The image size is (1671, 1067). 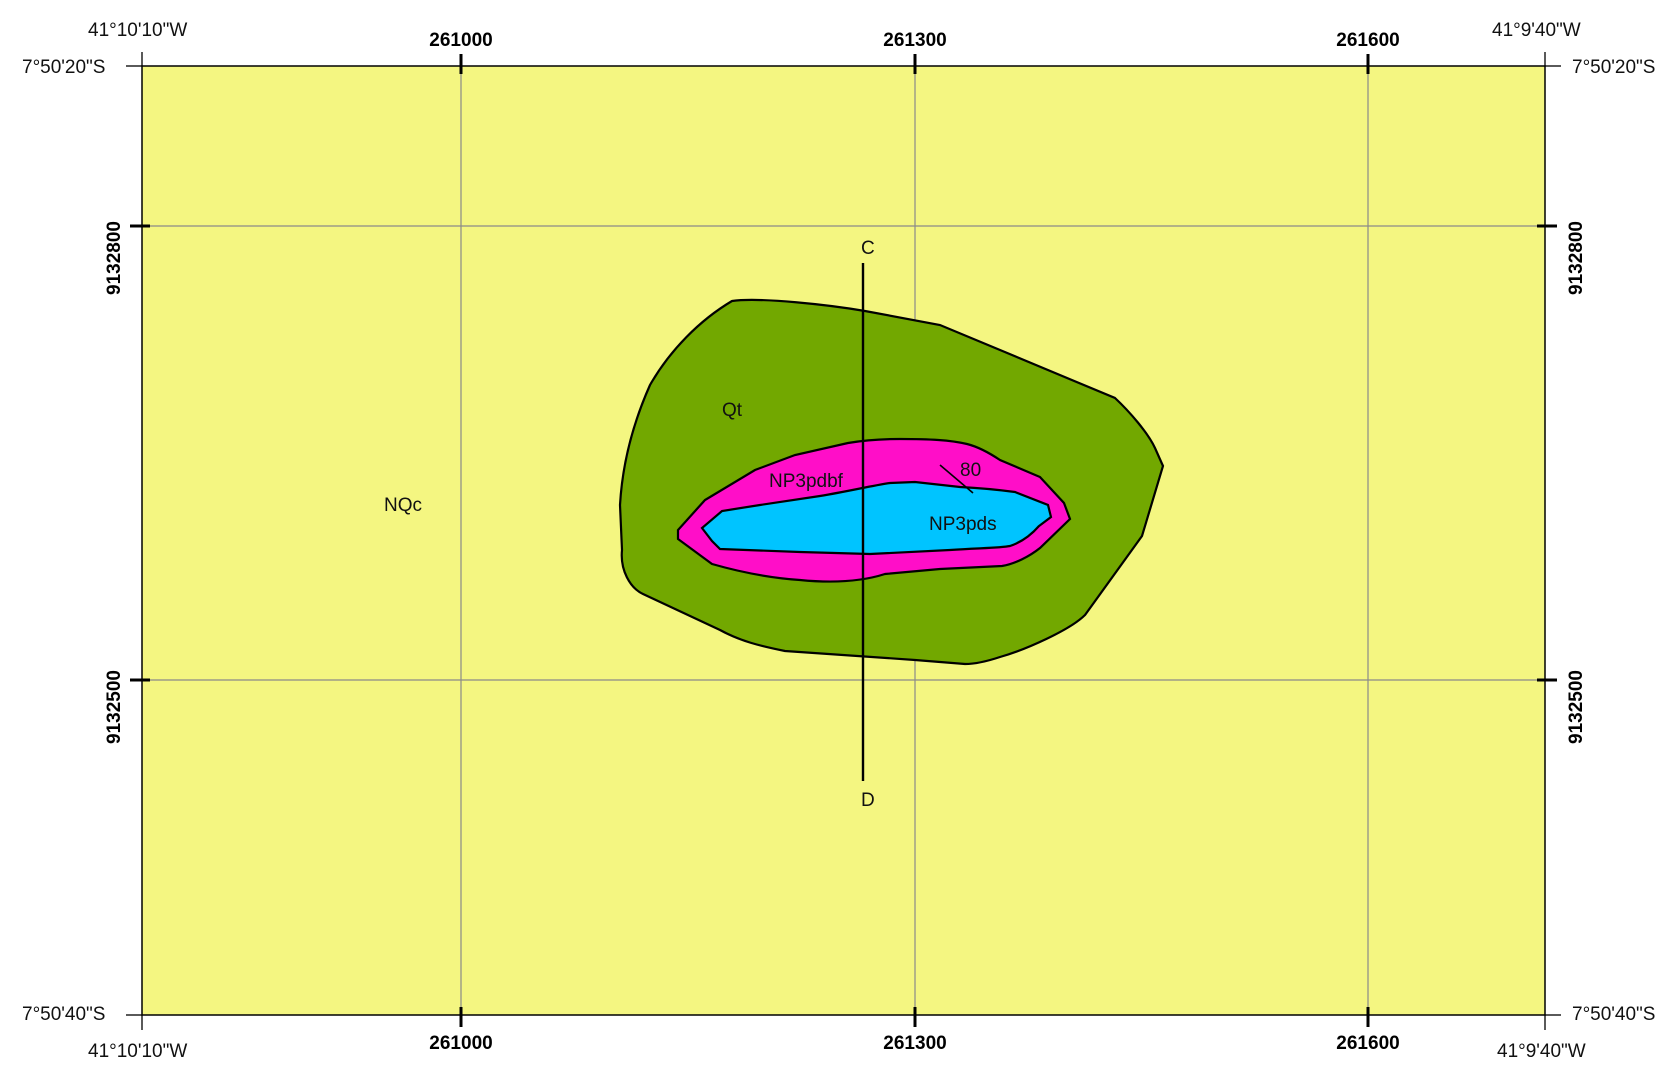 What do you see at coordinates (914, 1043) in the screenshot?
I see `easting-label-bottom-261300: 261300` at bounding box center [914, 1043].